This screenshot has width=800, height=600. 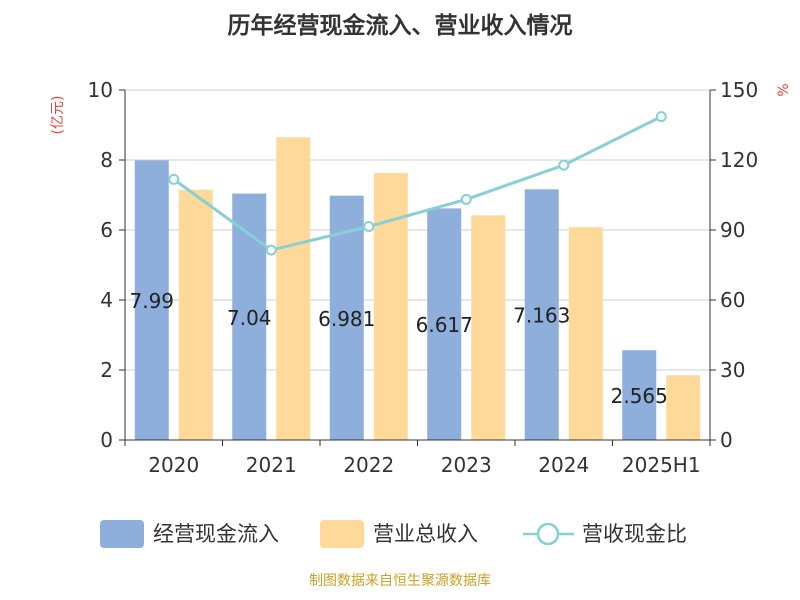 I want to click on left-axis-tick-label: 8, so click(x=106, y=160).